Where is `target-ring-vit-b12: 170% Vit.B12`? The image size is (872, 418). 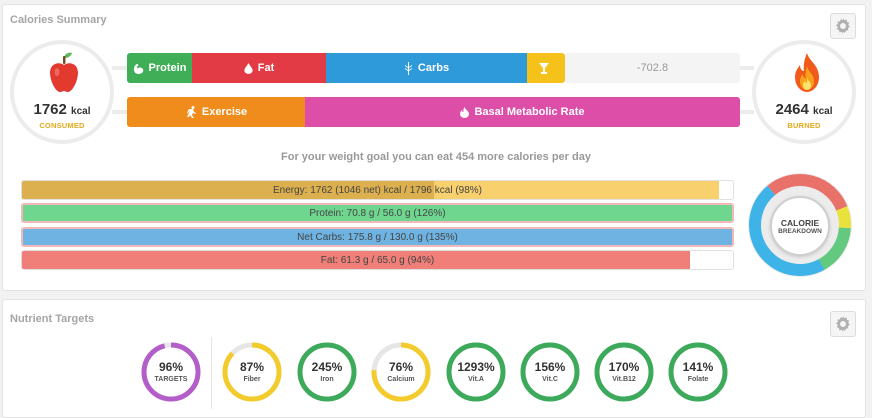
target-ring-vit-b12: 170% Vit.B12 is located at coordinates (624, 372).